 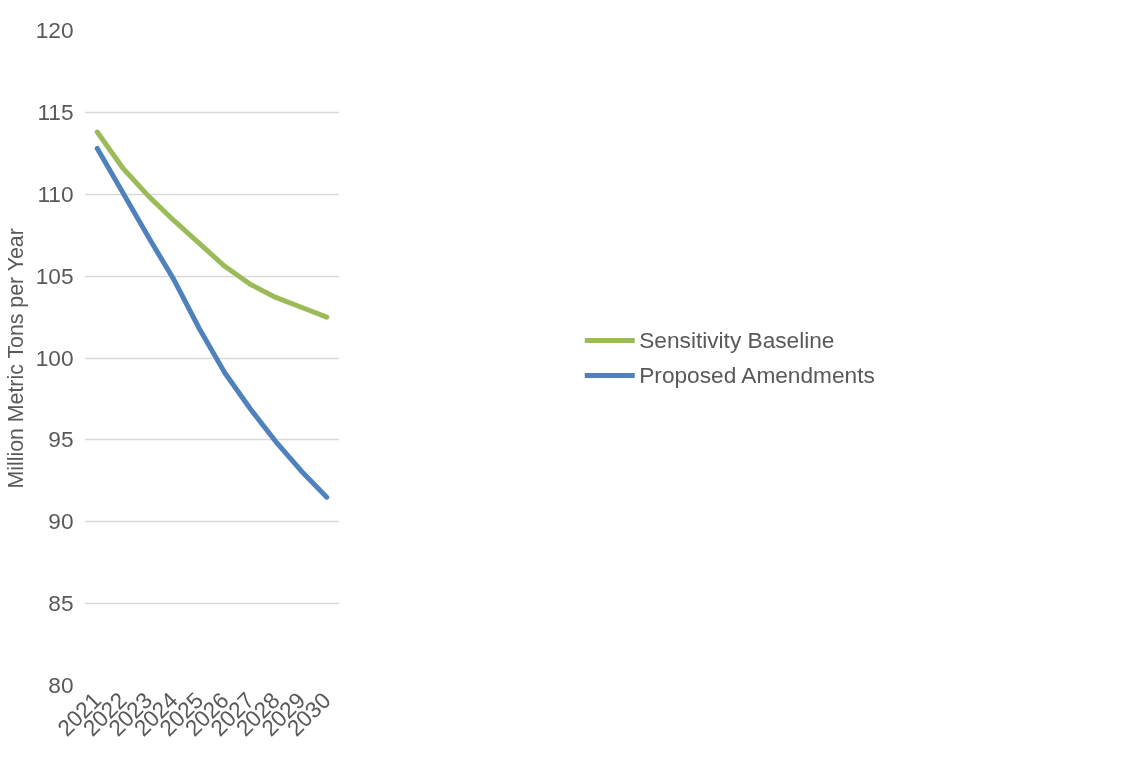 I want to click on legend-label: Sensitivity Baseline, so click(x=737, y=340).